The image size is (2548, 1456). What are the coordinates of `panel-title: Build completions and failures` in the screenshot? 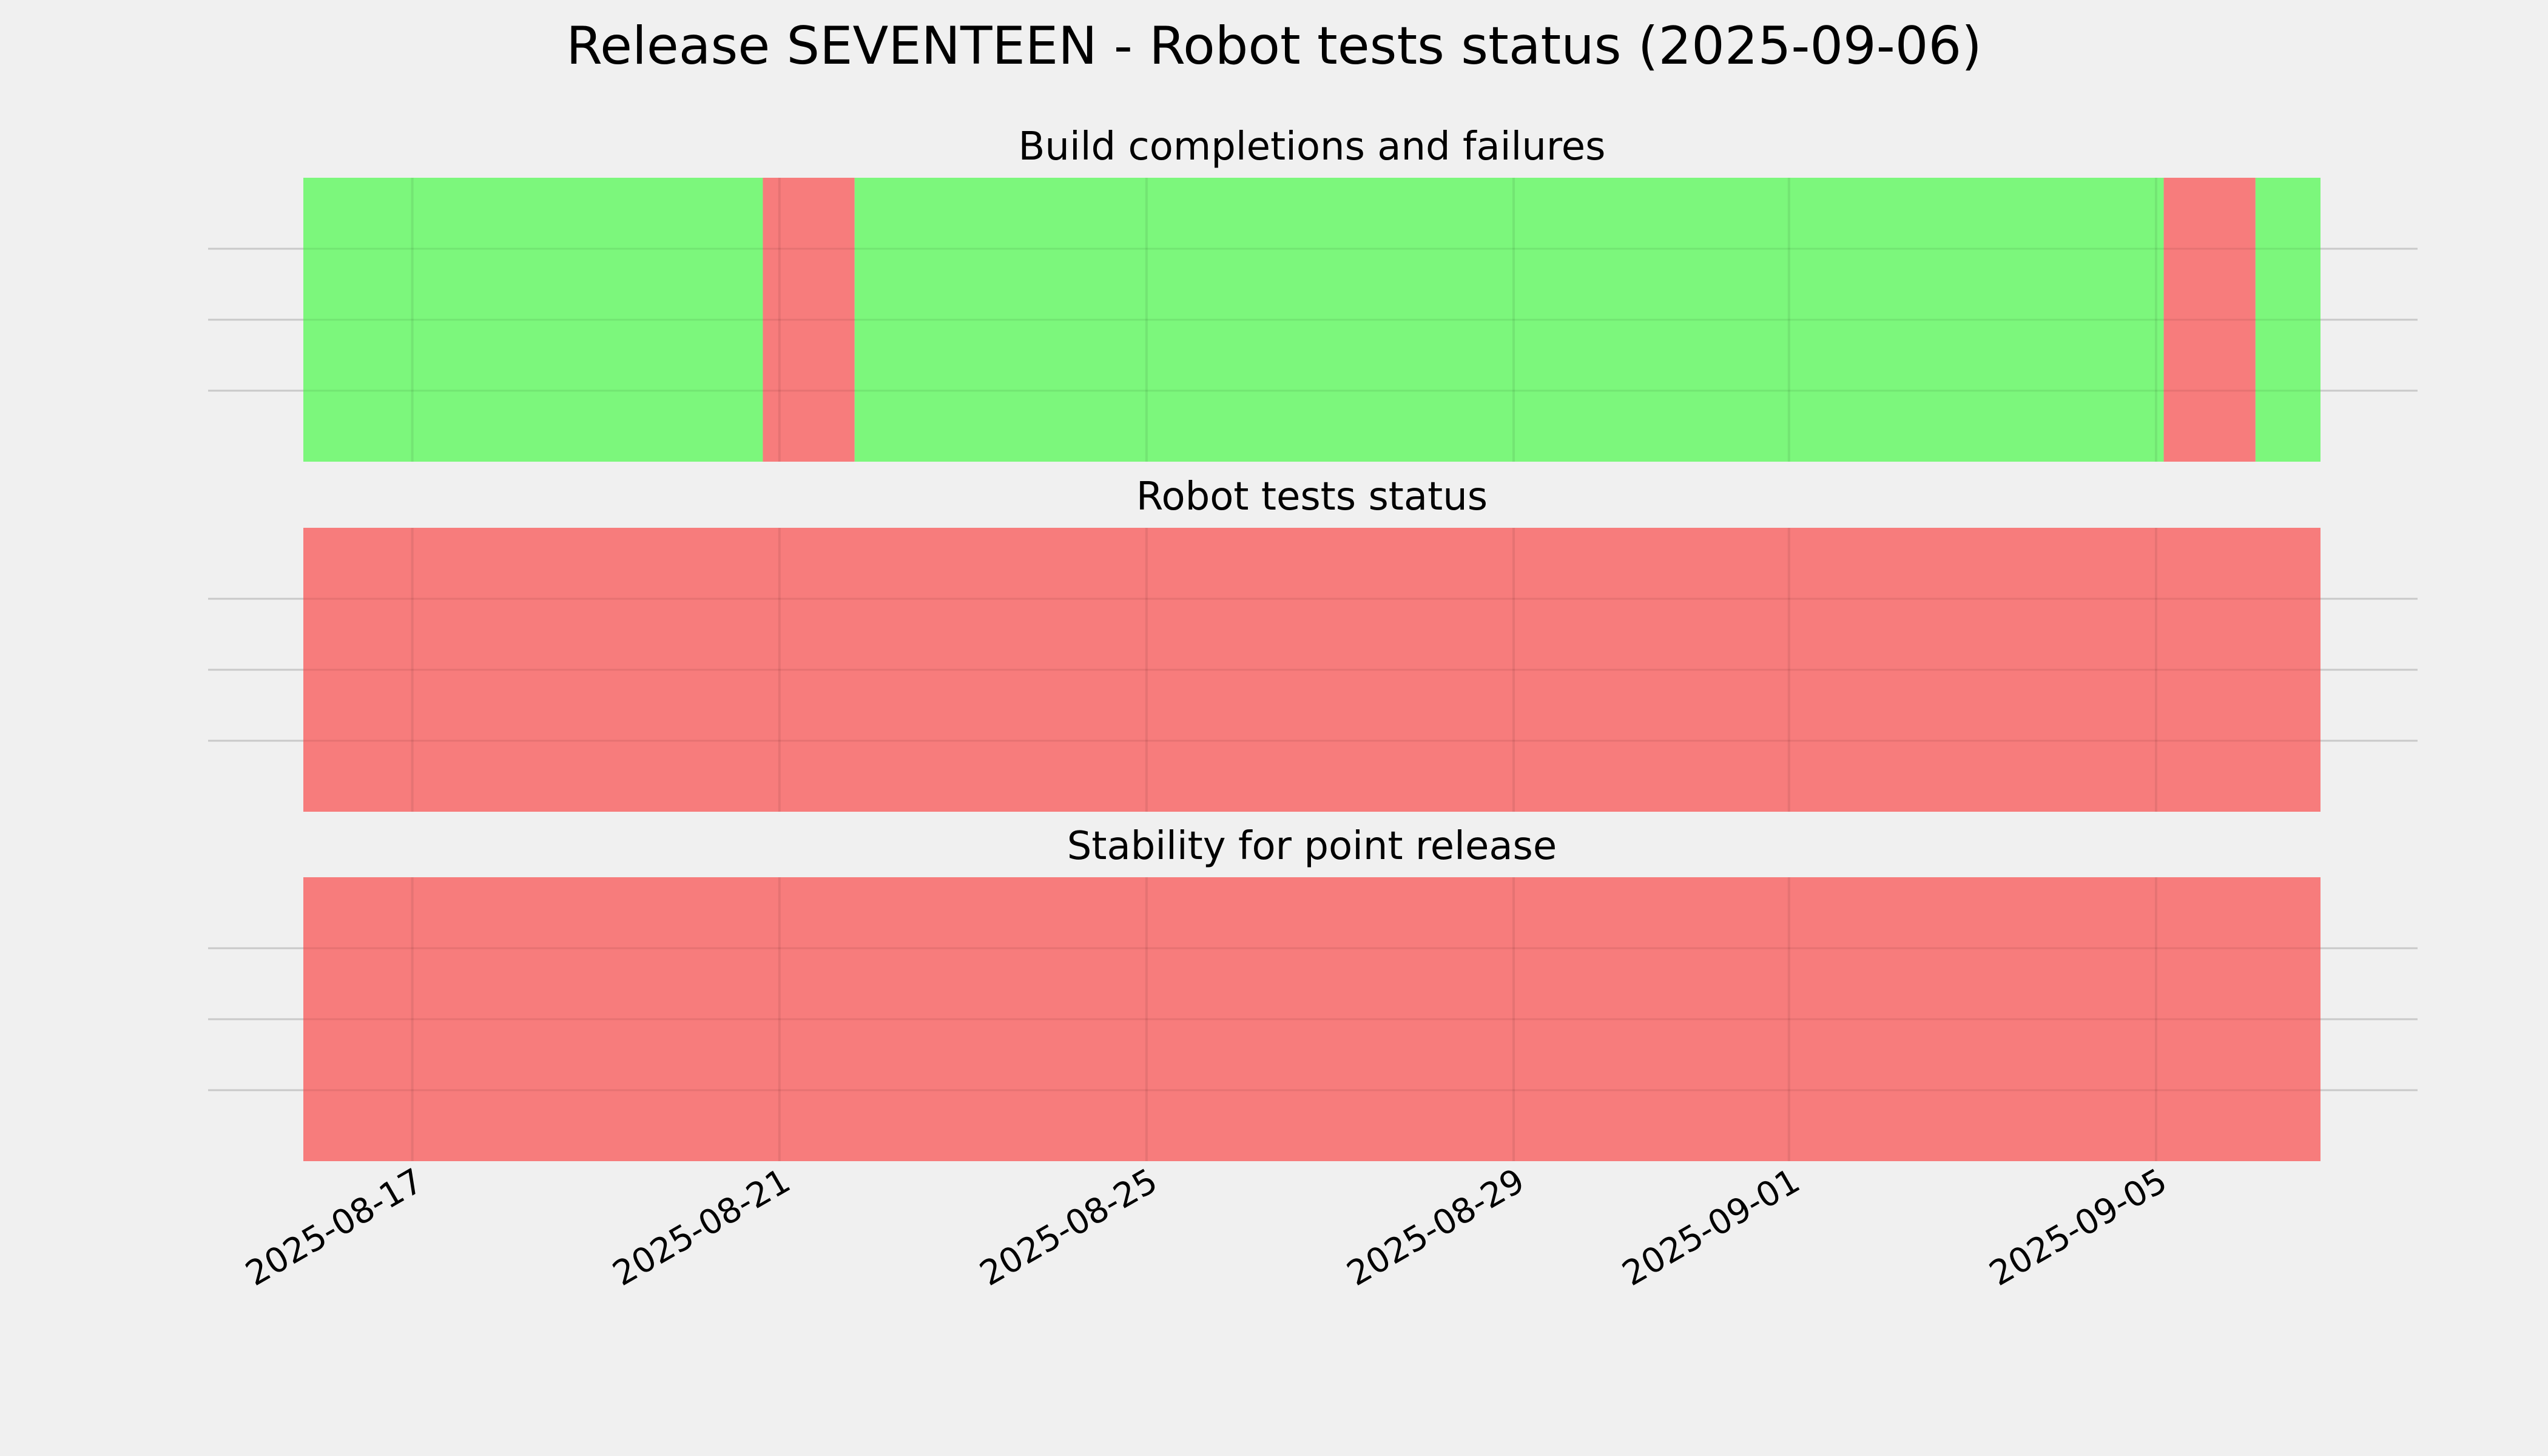 It's located at (1312, 146).